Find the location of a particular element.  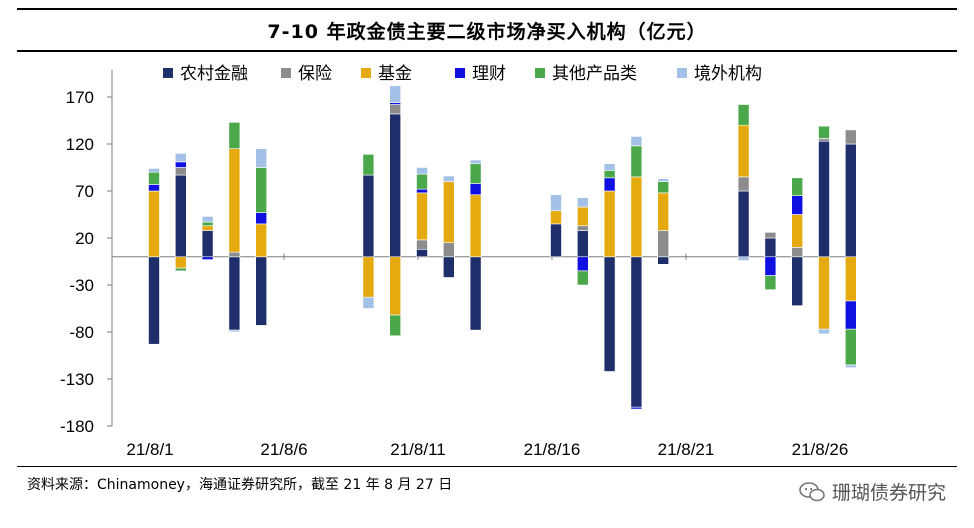

x-tick-label: 21/8/11 is located at coordinates (417, 449).